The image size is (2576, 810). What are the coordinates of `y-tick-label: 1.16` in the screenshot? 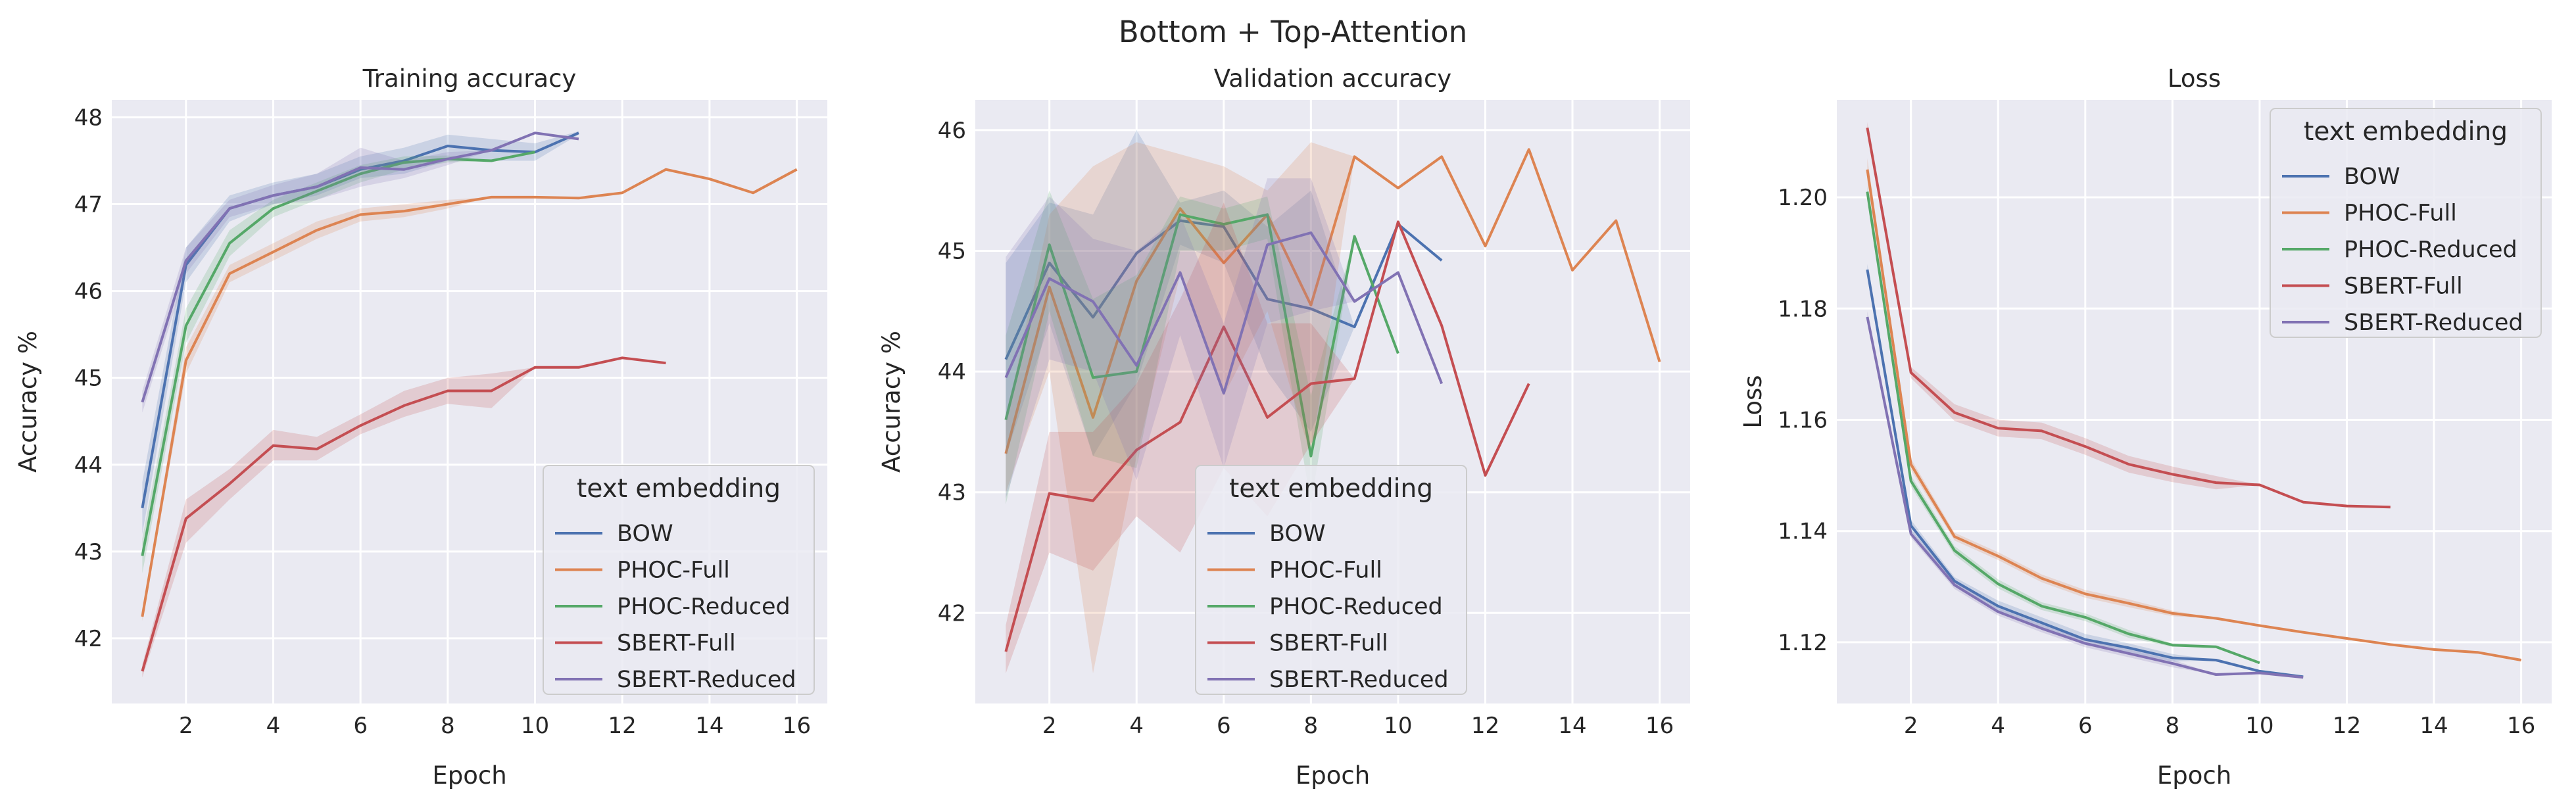 It's located at (1803, 420).